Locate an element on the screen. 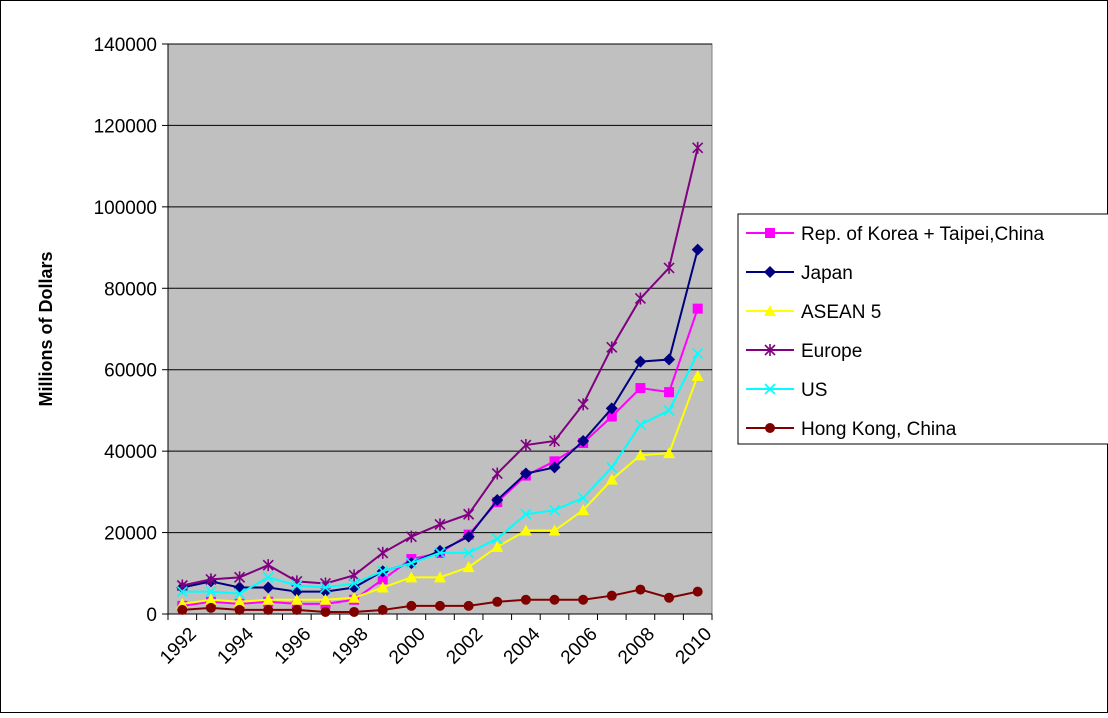  legend-label: Japan is located at coordinates (827, 273).